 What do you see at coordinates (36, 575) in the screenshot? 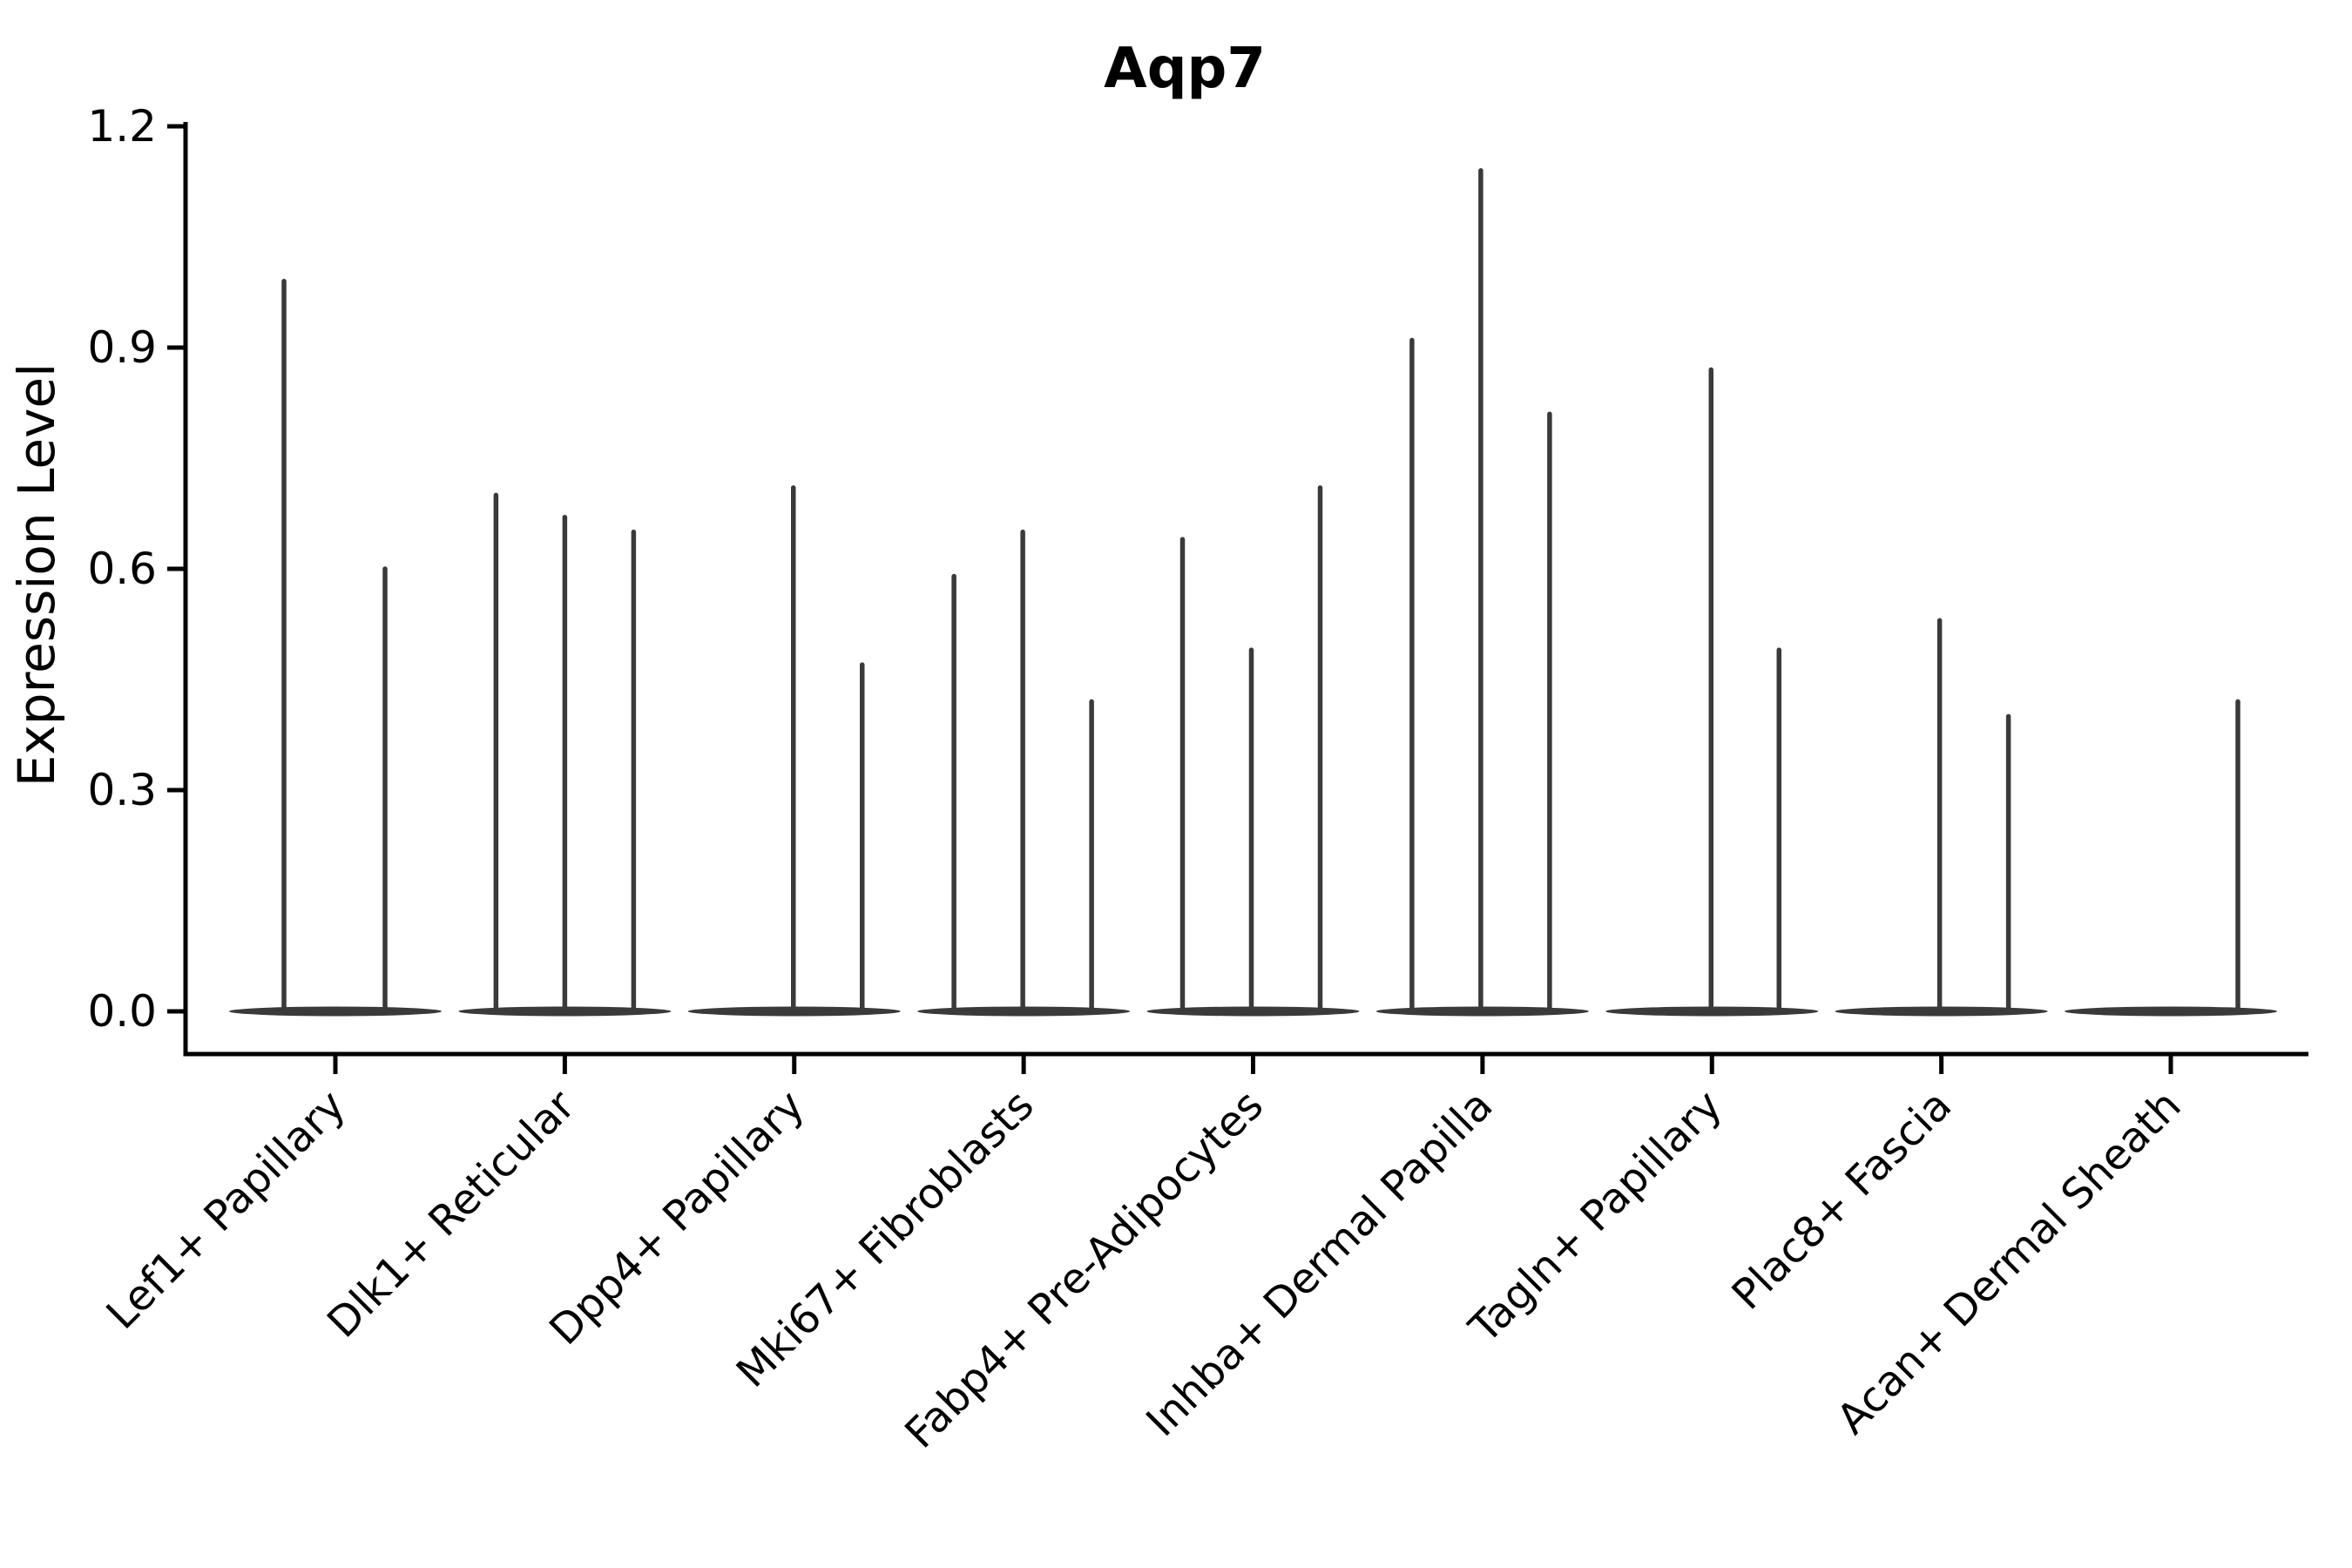
I see `y-axis-label: Expression Level` at bounding box center [36, 575].